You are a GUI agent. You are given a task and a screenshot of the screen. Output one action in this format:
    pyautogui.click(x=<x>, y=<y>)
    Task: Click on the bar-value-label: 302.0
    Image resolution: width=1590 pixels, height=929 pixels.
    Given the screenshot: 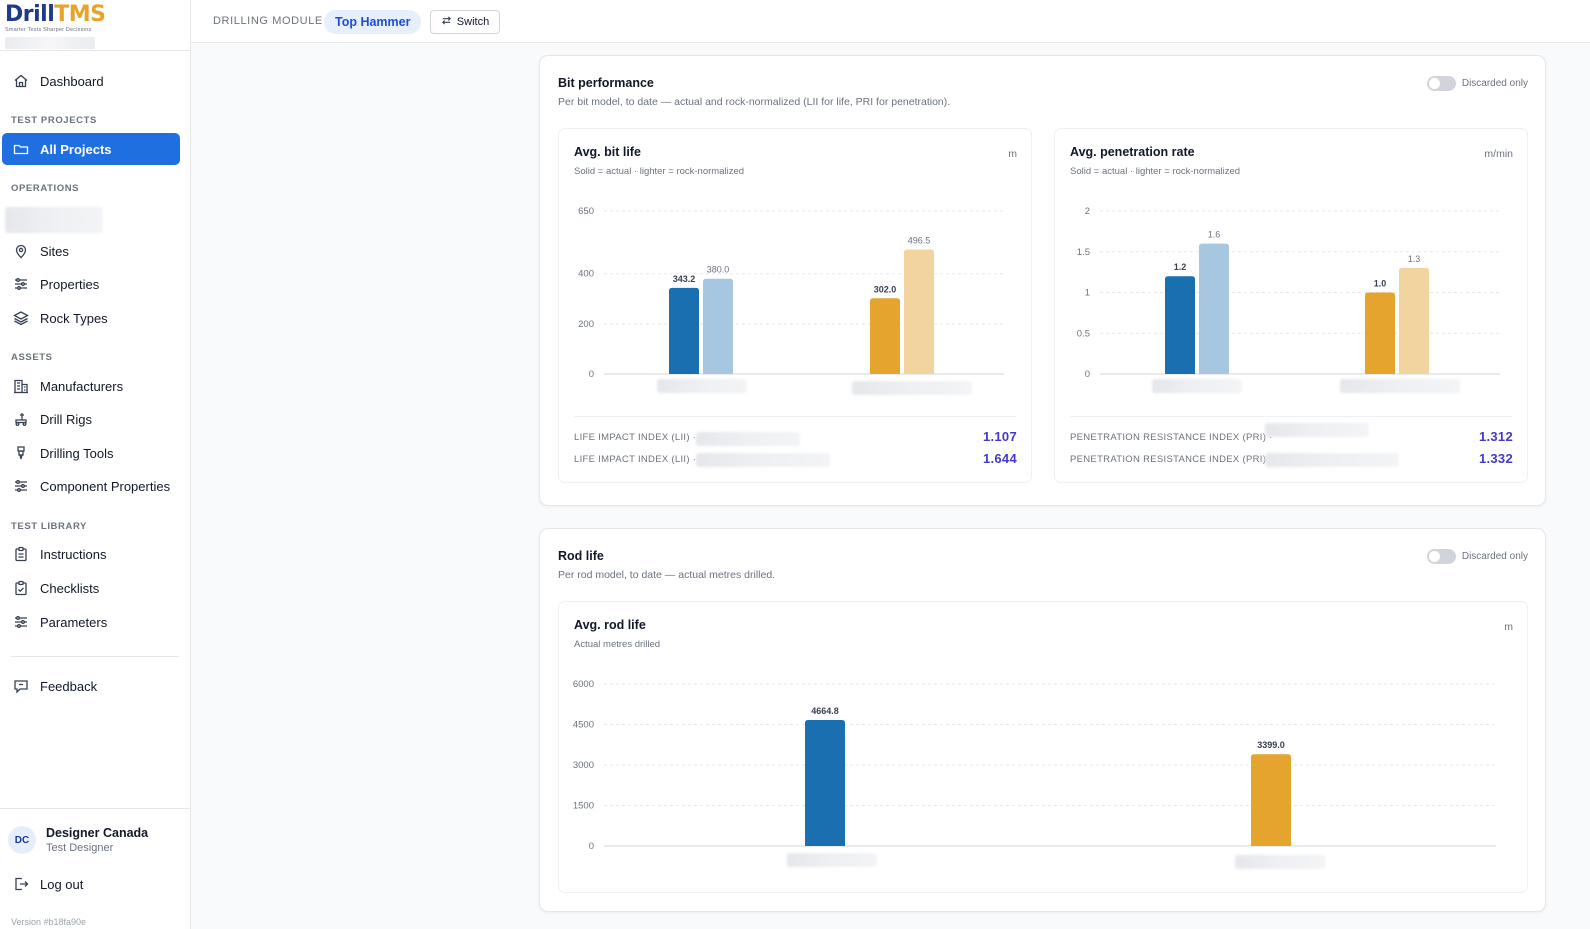 What is the action you would take?
    pyautogui.click(x=885, y=289)
    